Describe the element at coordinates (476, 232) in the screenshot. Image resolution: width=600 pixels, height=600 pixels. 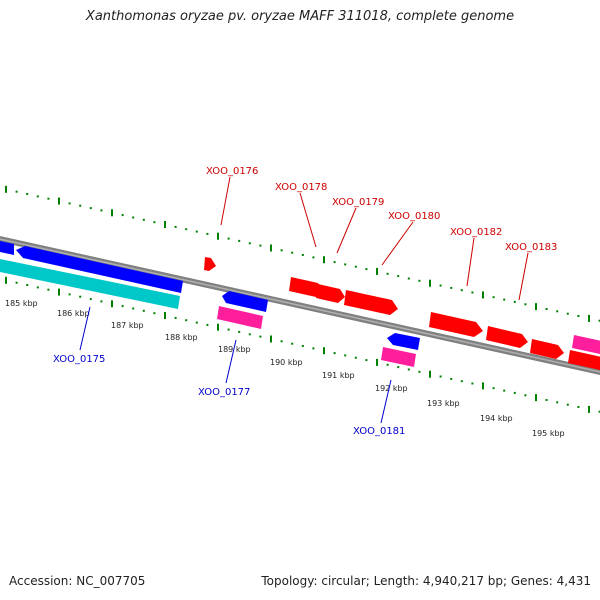
I see `gene-label-xoo-0182: XOO_0182` at that location.